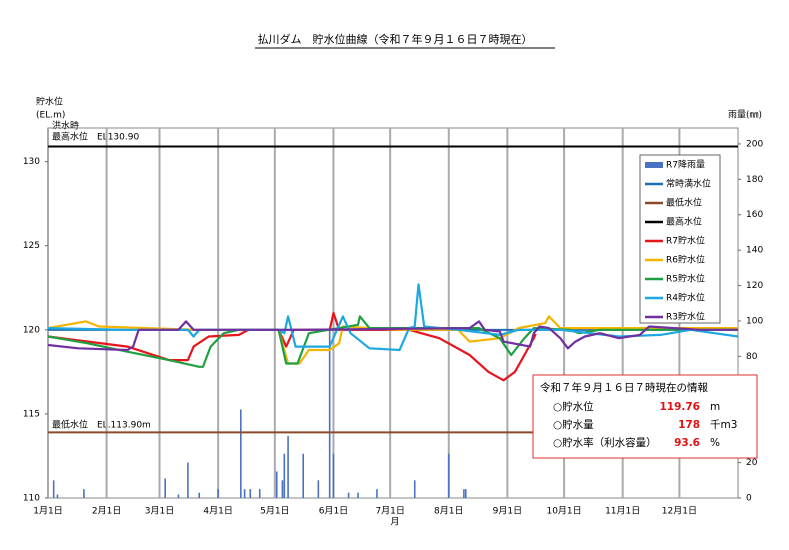  Describe the element at coordinates (723, 425) in the screenshot. I see `info-unit: 千m3` at that location.